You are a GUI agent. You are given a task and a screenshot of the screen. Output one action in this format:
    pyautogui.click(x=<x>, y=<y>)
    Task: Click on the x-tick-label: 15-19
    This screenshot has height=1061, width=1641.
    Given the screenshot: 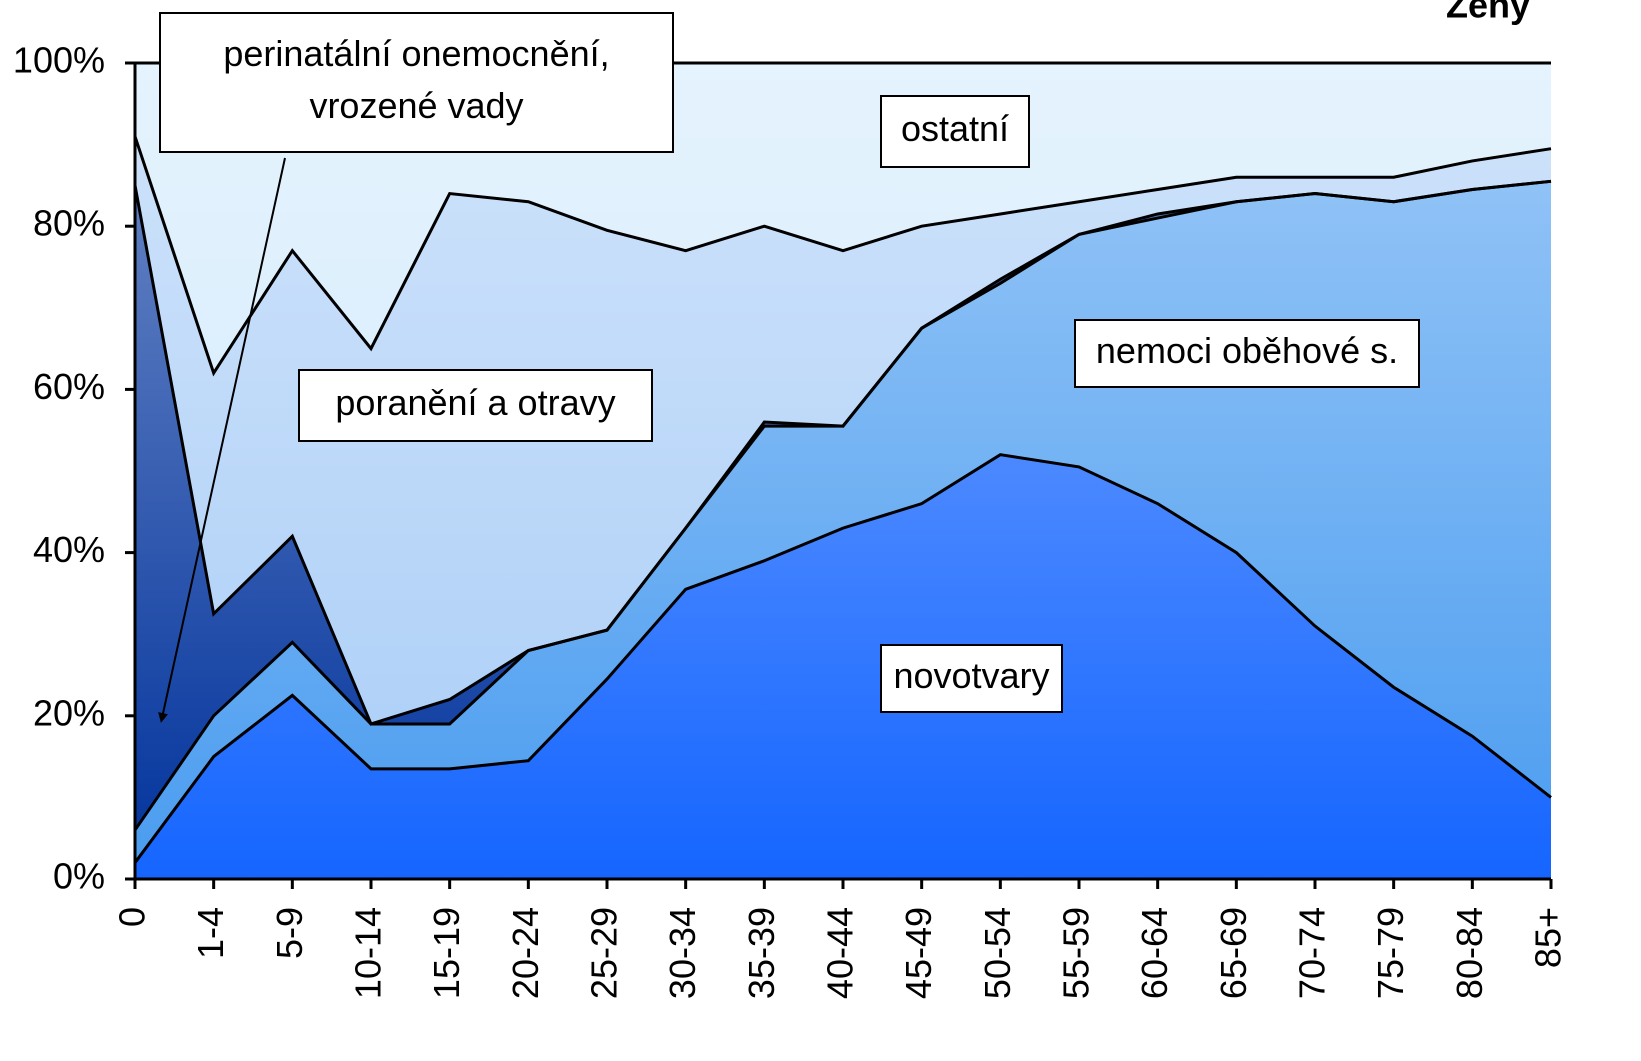 What is the action you would take?
    pyautogui.click(x=446, y=953)
    